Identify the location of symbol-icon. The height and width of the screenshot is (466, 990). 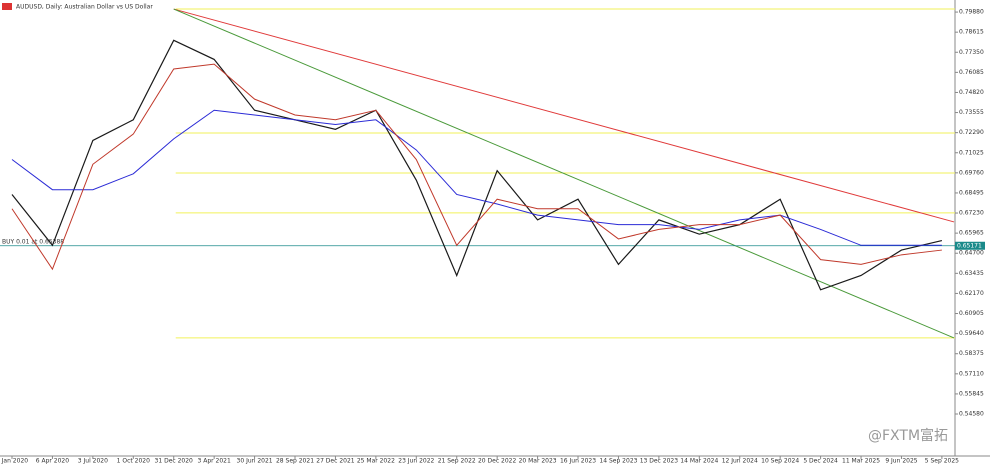
(7, 6).